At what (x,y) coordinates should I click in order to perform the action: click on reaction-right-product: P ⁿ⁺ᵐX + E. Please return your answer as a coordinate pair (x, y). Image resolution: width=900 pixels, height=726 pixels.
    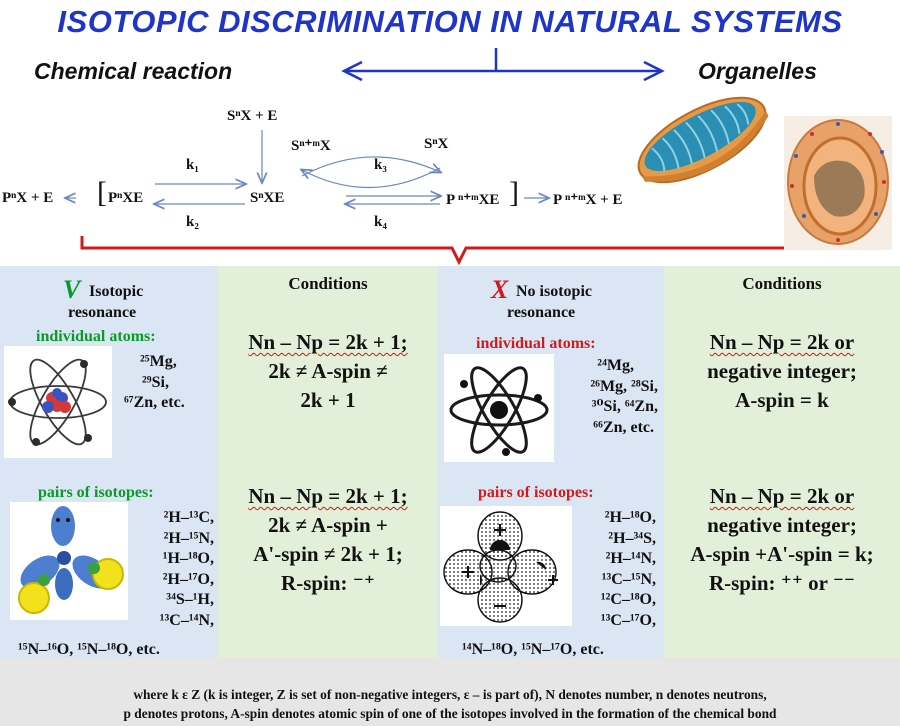
    Looking at the image, I should click on (588, 200).